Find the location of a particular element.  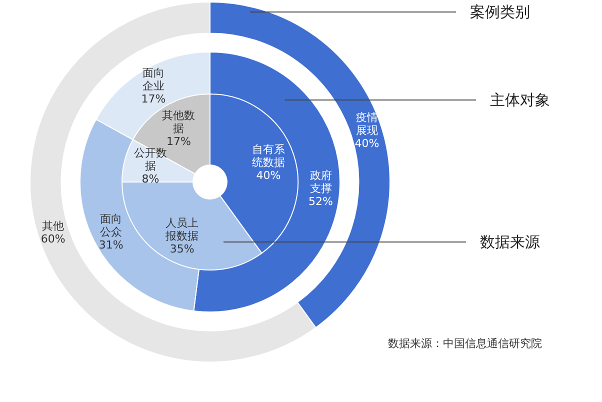

source-note: 数据来源：中国信息通信研究院 is located at coordinates (465, 343).